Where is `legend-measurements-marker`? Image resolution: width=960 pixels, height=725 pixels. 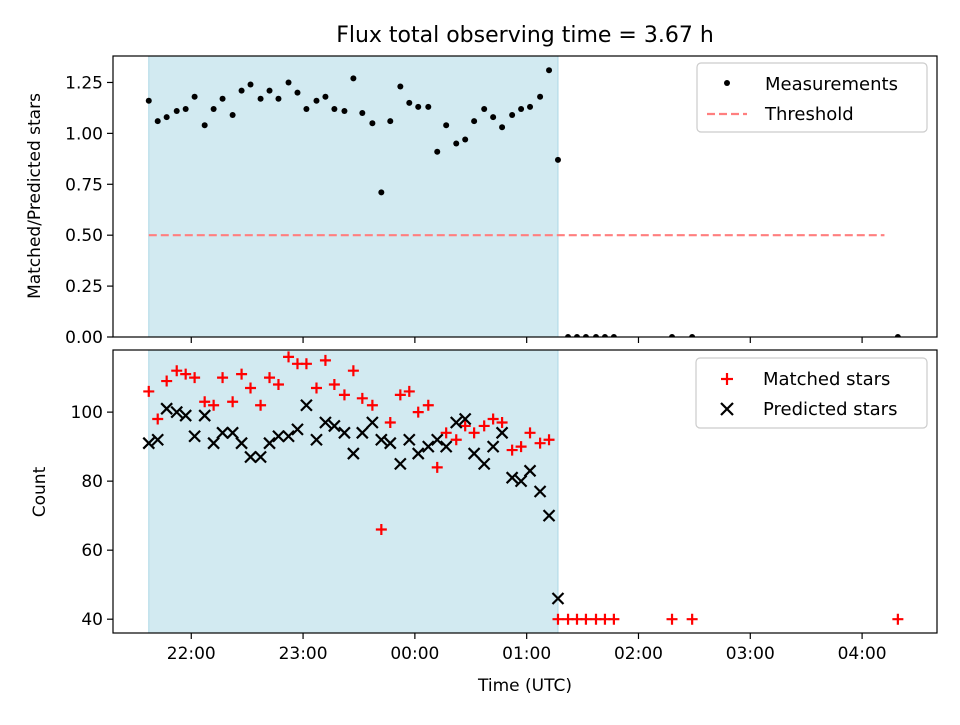
legend-measurements-marker is located at coordinates (727, 83).